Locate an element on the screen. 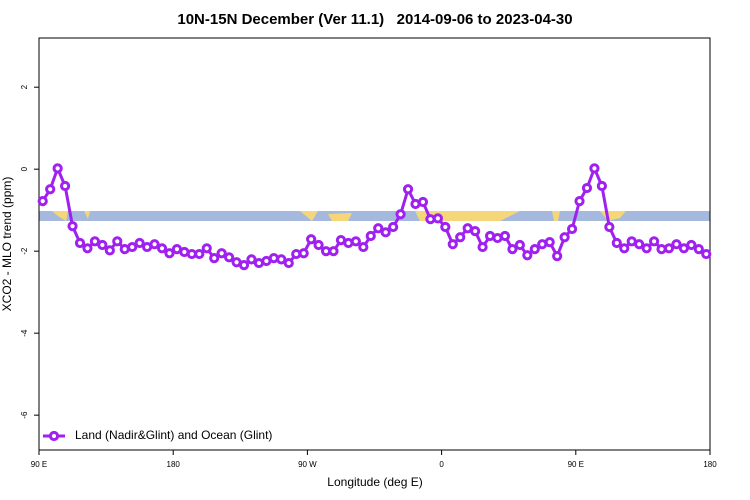 This screenshot has width=750, height=500. y-axis-label: XCO2 - MLO trend (ppm) is located at coordinates (7, 244).